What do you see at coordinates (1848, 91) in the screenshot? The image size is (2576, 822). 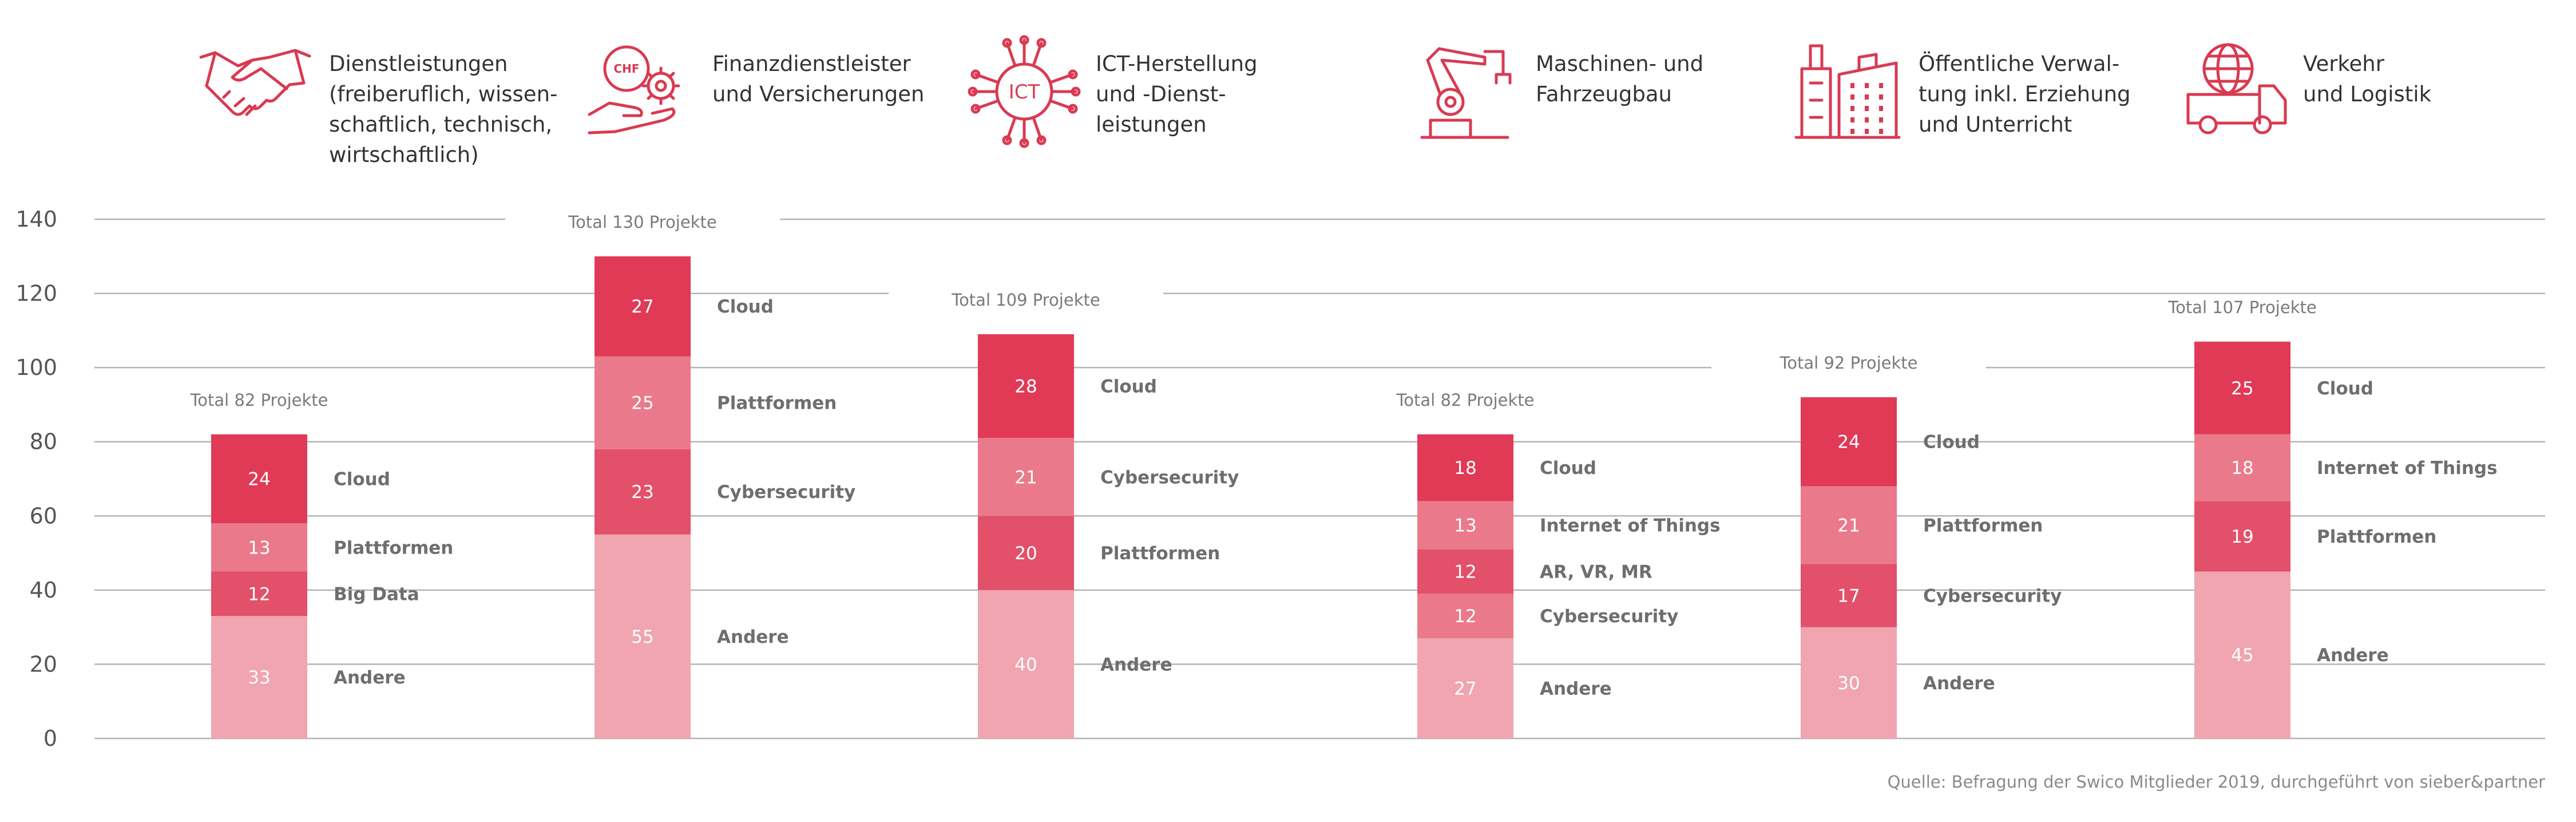 I see `buildings-icon` at bounding box center [1848, 91].